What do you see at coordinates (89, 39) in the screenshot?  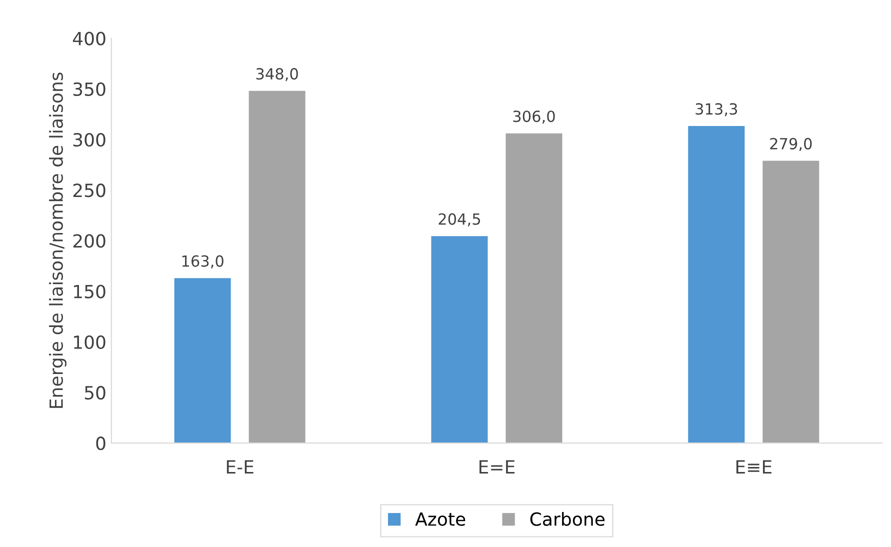 I see `y-tick-label: 400` at bounding box center [89, 39].